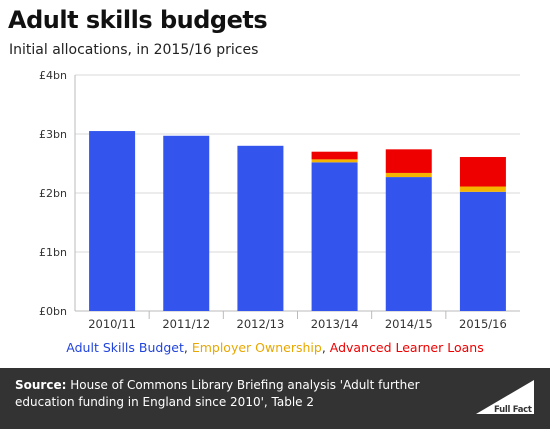 This screenshot has height=429, width=550. I want to click on x-tick-label: 2014/15, so click(409, 324).